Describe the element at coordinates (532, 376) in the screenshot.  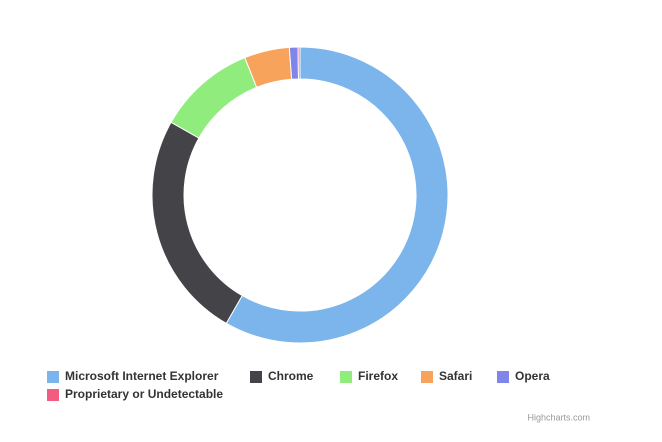
I see `legend-label: Opera` at that location.